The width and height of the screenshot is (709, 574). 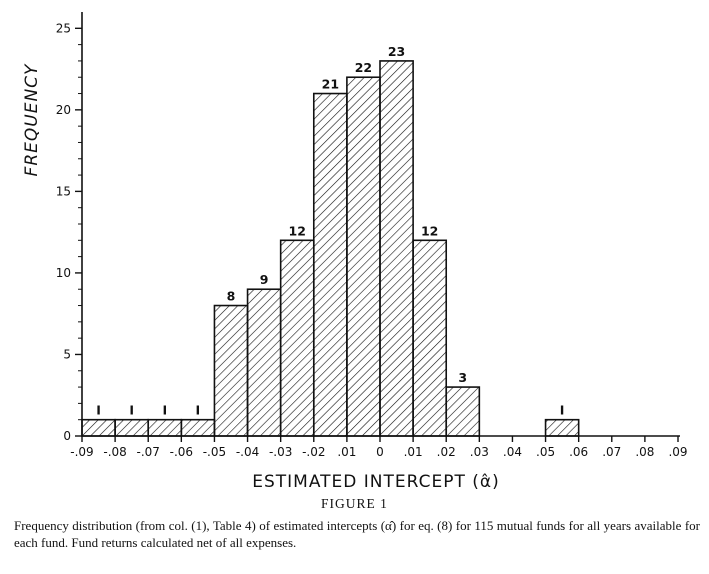 What do you see at coordinates (32, 119) in the screenshot?
I see `y-axis-title: FREQUENCY` at bounding box center [32, 119].